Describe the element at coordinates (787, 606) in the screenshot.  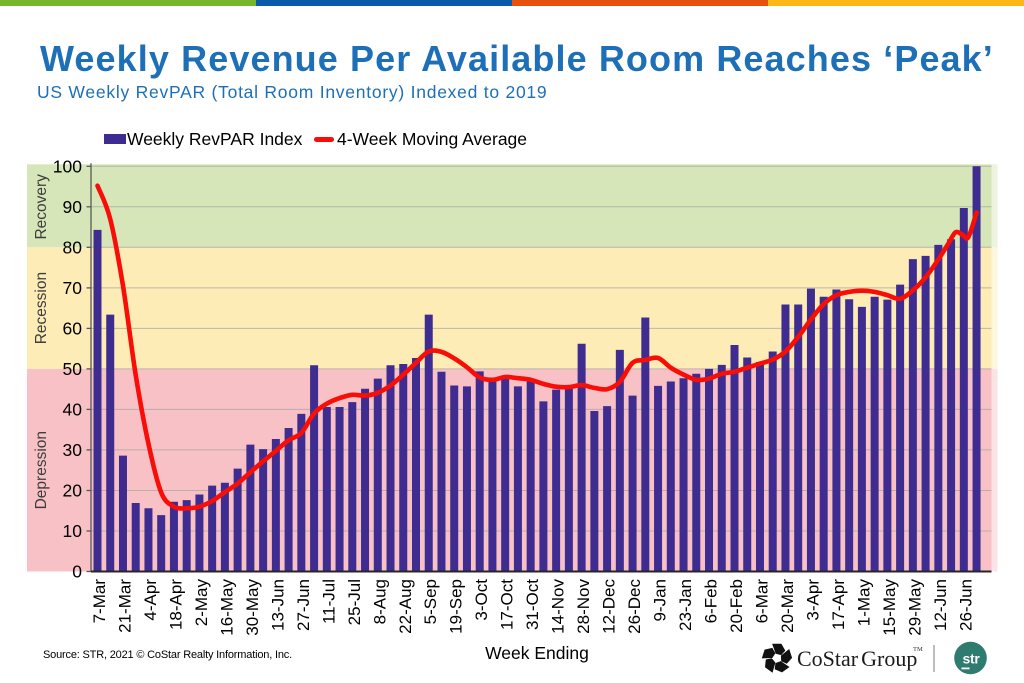
I see `svg-text: 20-Mar` at that location.